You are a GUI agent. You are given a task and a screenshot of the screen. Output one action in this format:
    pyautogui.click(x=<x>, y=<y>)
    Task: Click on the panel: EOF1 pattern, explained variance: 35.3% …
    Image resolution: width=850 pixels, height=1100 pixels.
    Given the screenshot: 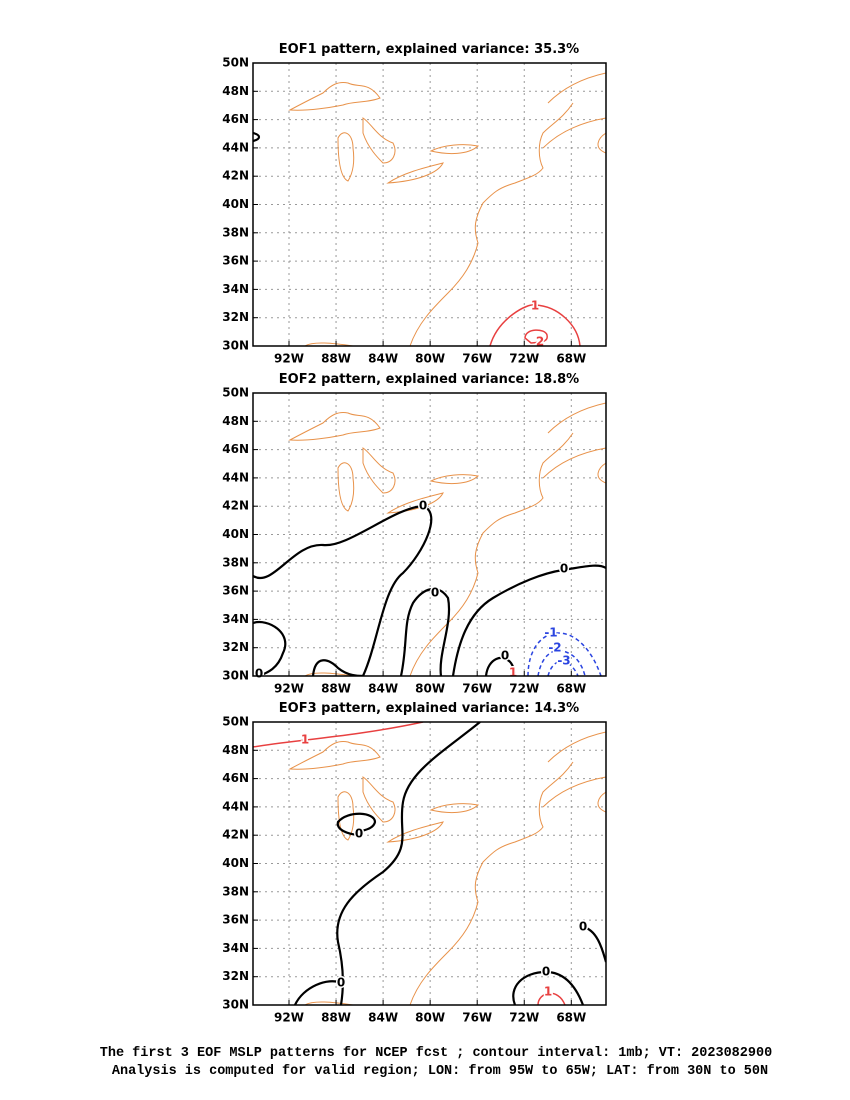 What is the action you would take?
    pyautogui.click(x=414, y=204)
    